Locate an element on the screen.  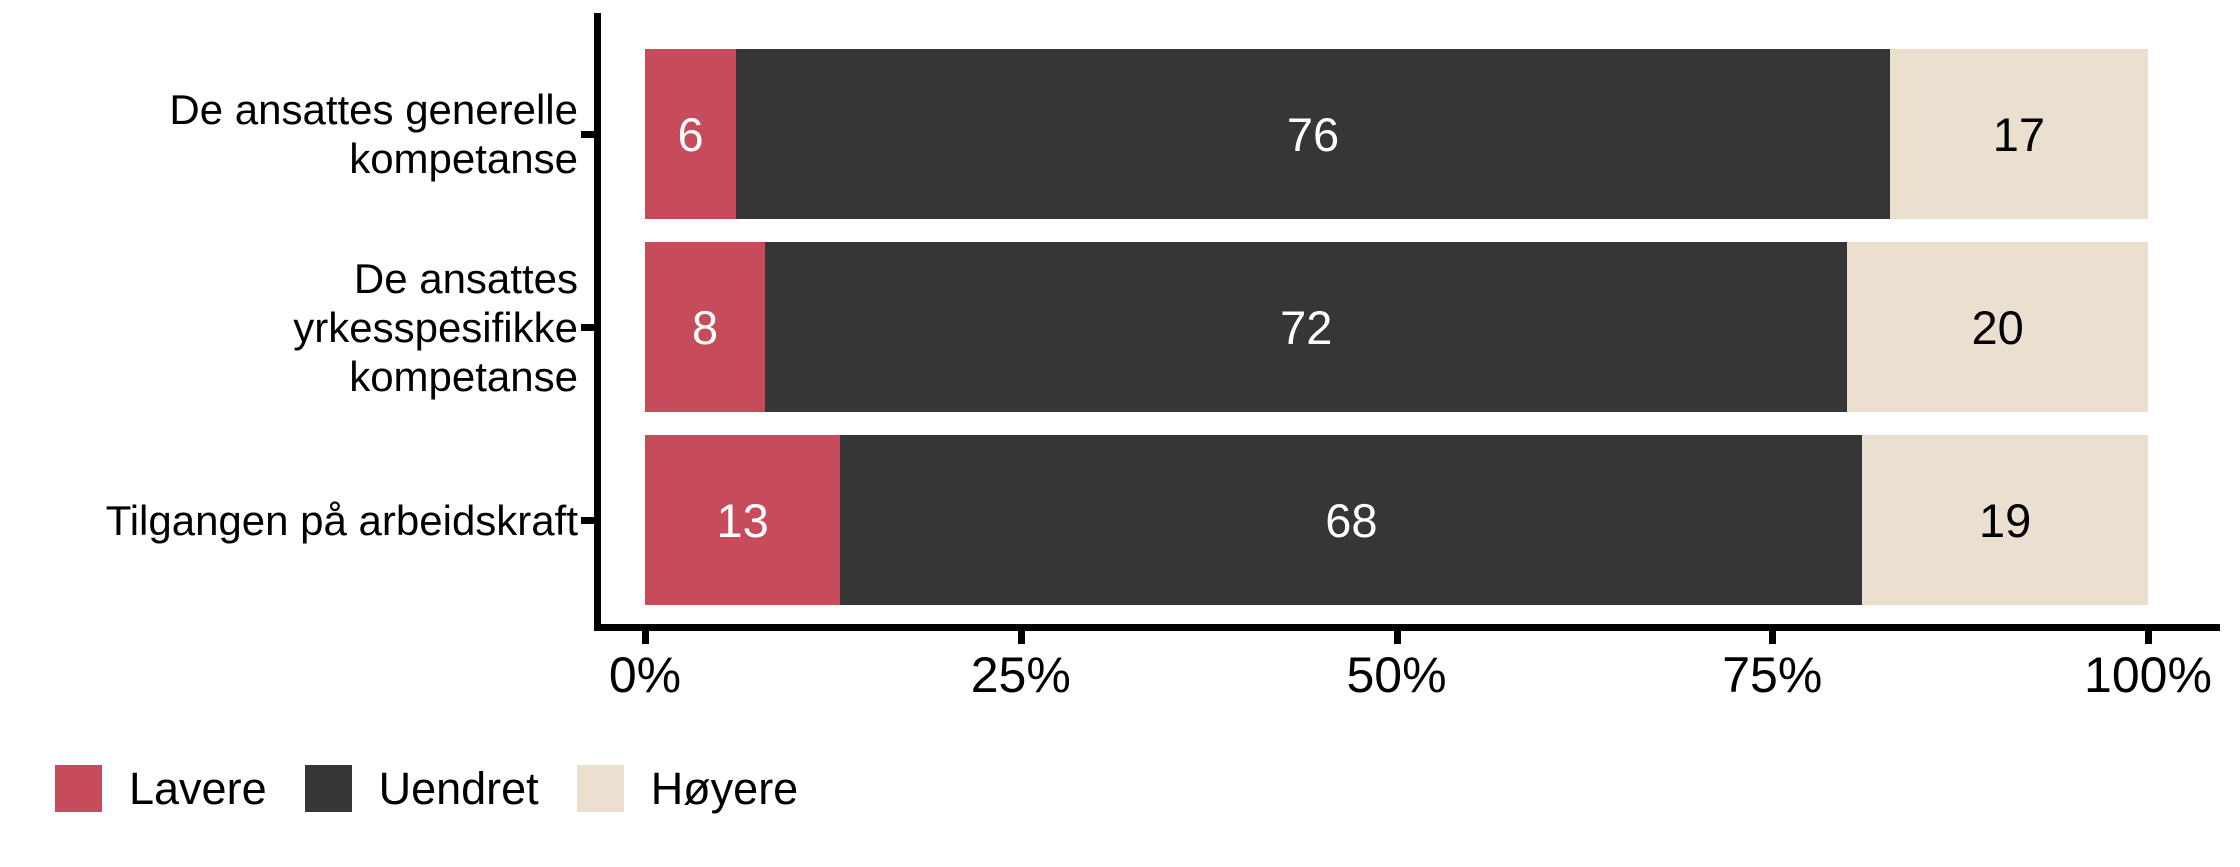
category-label-line: De ansattes is located at coordinates (465, 278).